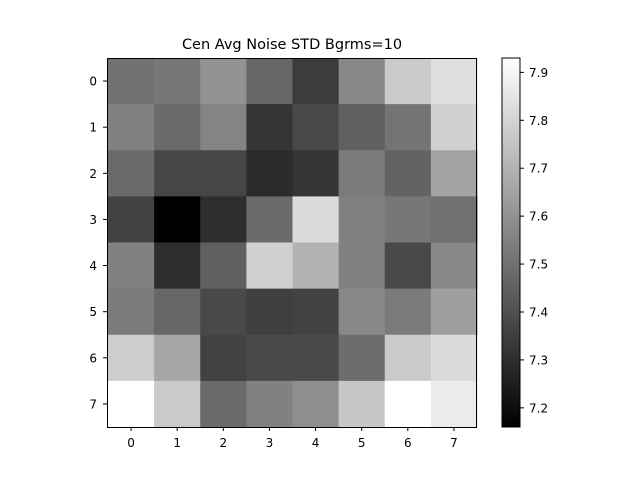 The image size is (640, 480). What do you see at coordinates (538, 265) in the screenshot?
I see `colorbar-tick-label: 7.5` at bounding box center [538, 265].